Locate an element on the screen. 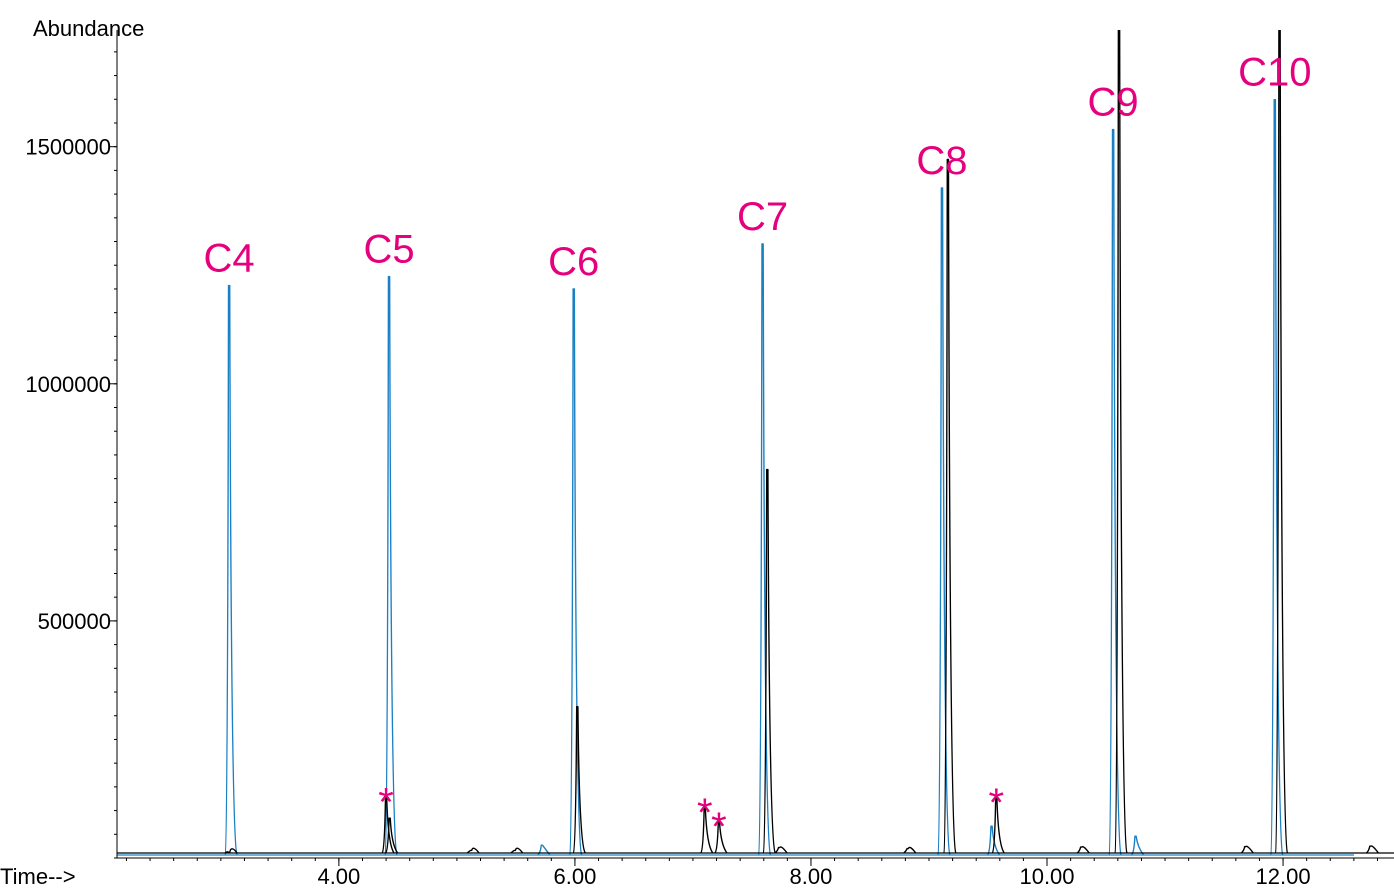 The image size is (1394, 890). x-tick-label: 12.00 is located at coordinates (1283, 876).